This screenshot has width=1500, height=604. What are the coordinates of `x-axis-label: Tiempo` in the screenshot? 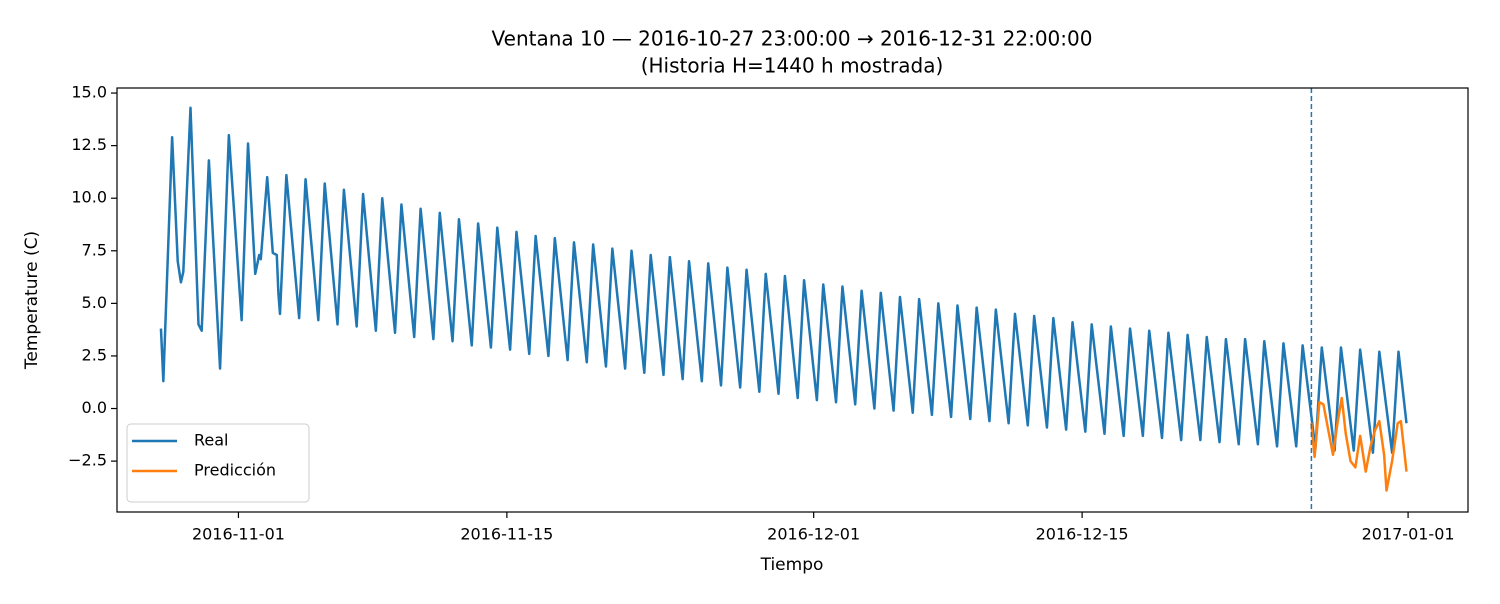 It's located at (792, 565).